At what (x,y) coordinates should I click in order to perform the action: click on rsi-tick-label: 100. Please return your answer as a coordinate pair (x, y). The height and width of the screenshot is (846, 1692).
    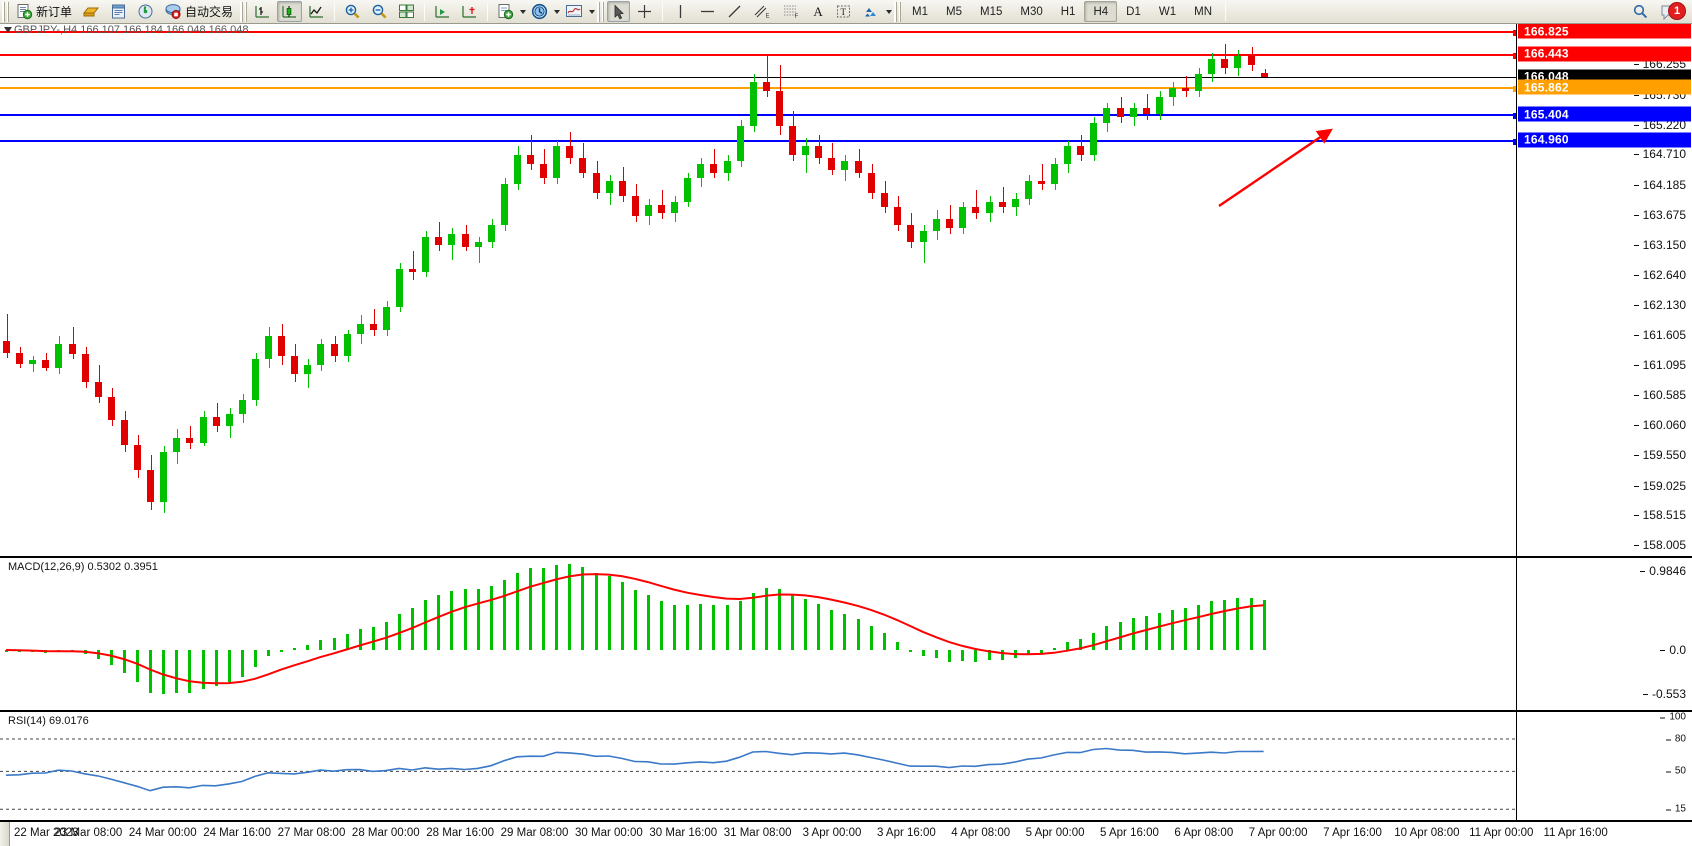
    Looking at the image, I should click on (1673, 717).